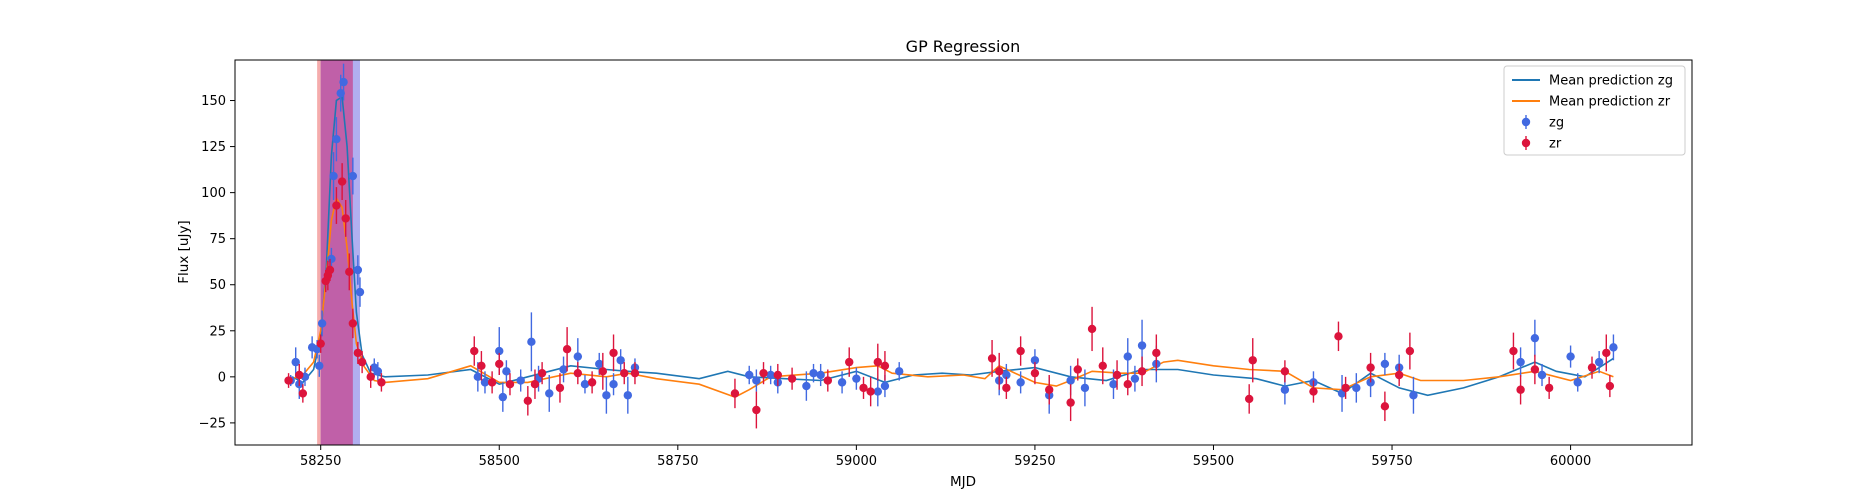  Describe the element at coordinates (499, 461) in the screenshot. I see `x-tick-label: 58500` at that location.